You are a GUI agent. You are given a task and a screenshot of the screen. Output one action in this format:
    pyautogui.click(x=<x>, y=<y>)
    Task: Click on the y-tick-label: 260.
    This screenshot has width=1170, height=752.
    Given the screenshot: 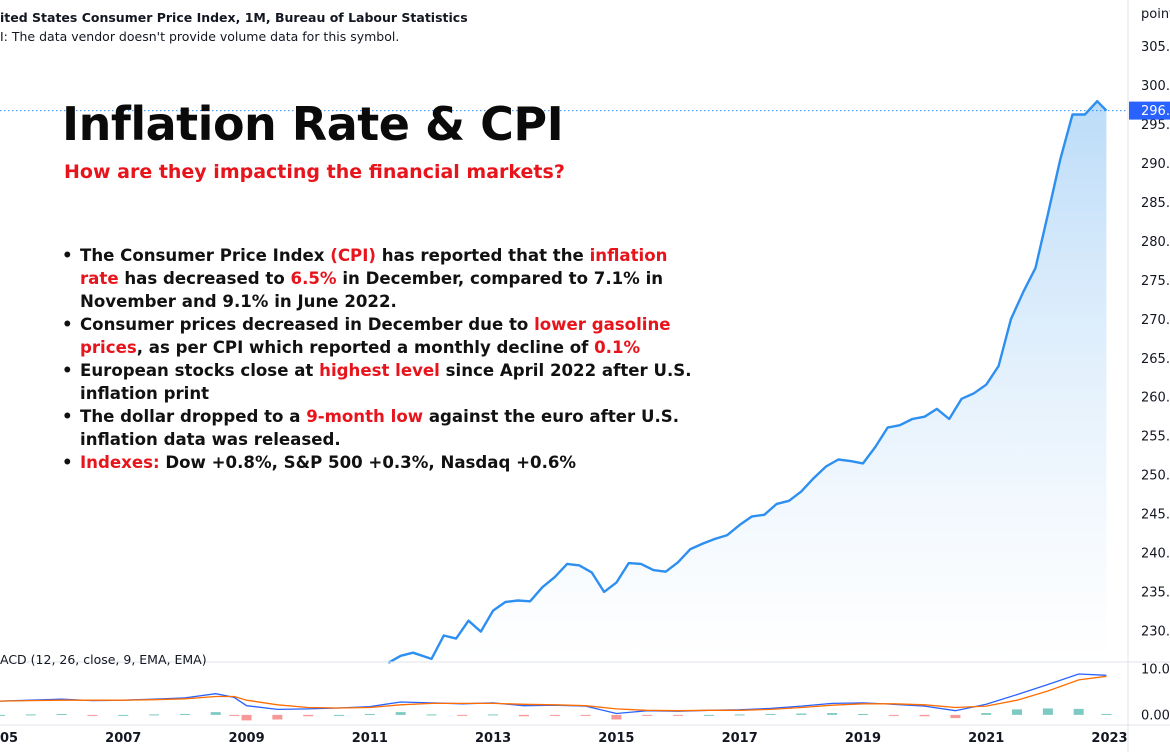 What is the action you would take?
    pyautogui.click(x=1155, y=398)
    